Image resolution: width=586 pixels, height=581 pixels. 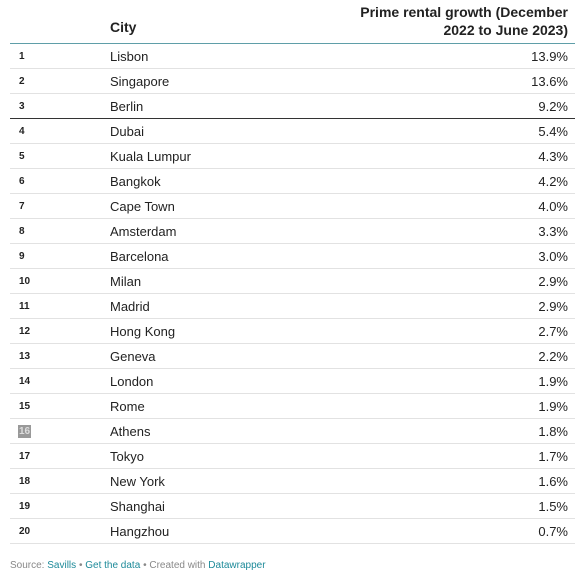 What do you see at coordinates (126, 281) in the screenshot?
I see `city: Milan` at bounding box center [126, 281].